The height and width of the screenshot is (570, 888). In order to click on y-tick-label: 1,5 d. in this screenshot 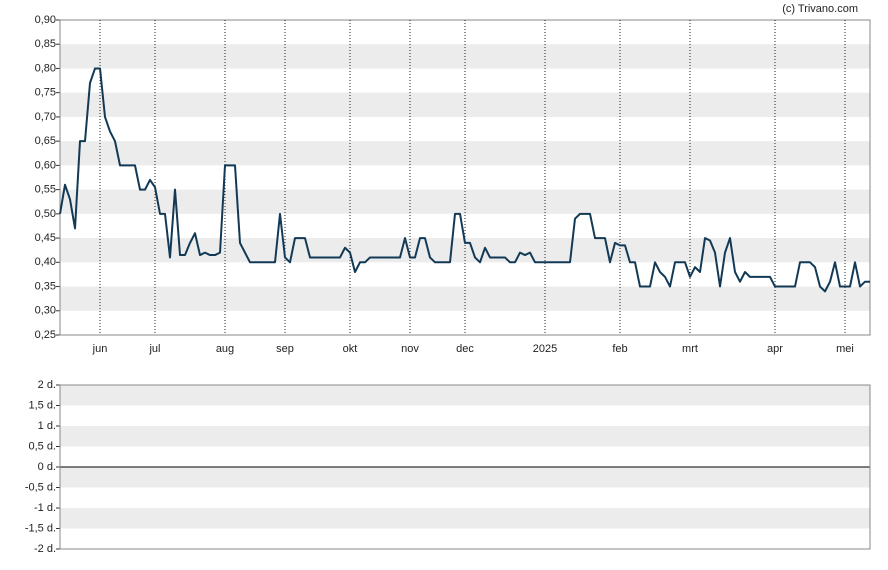, I will do `click(42, 405)`.